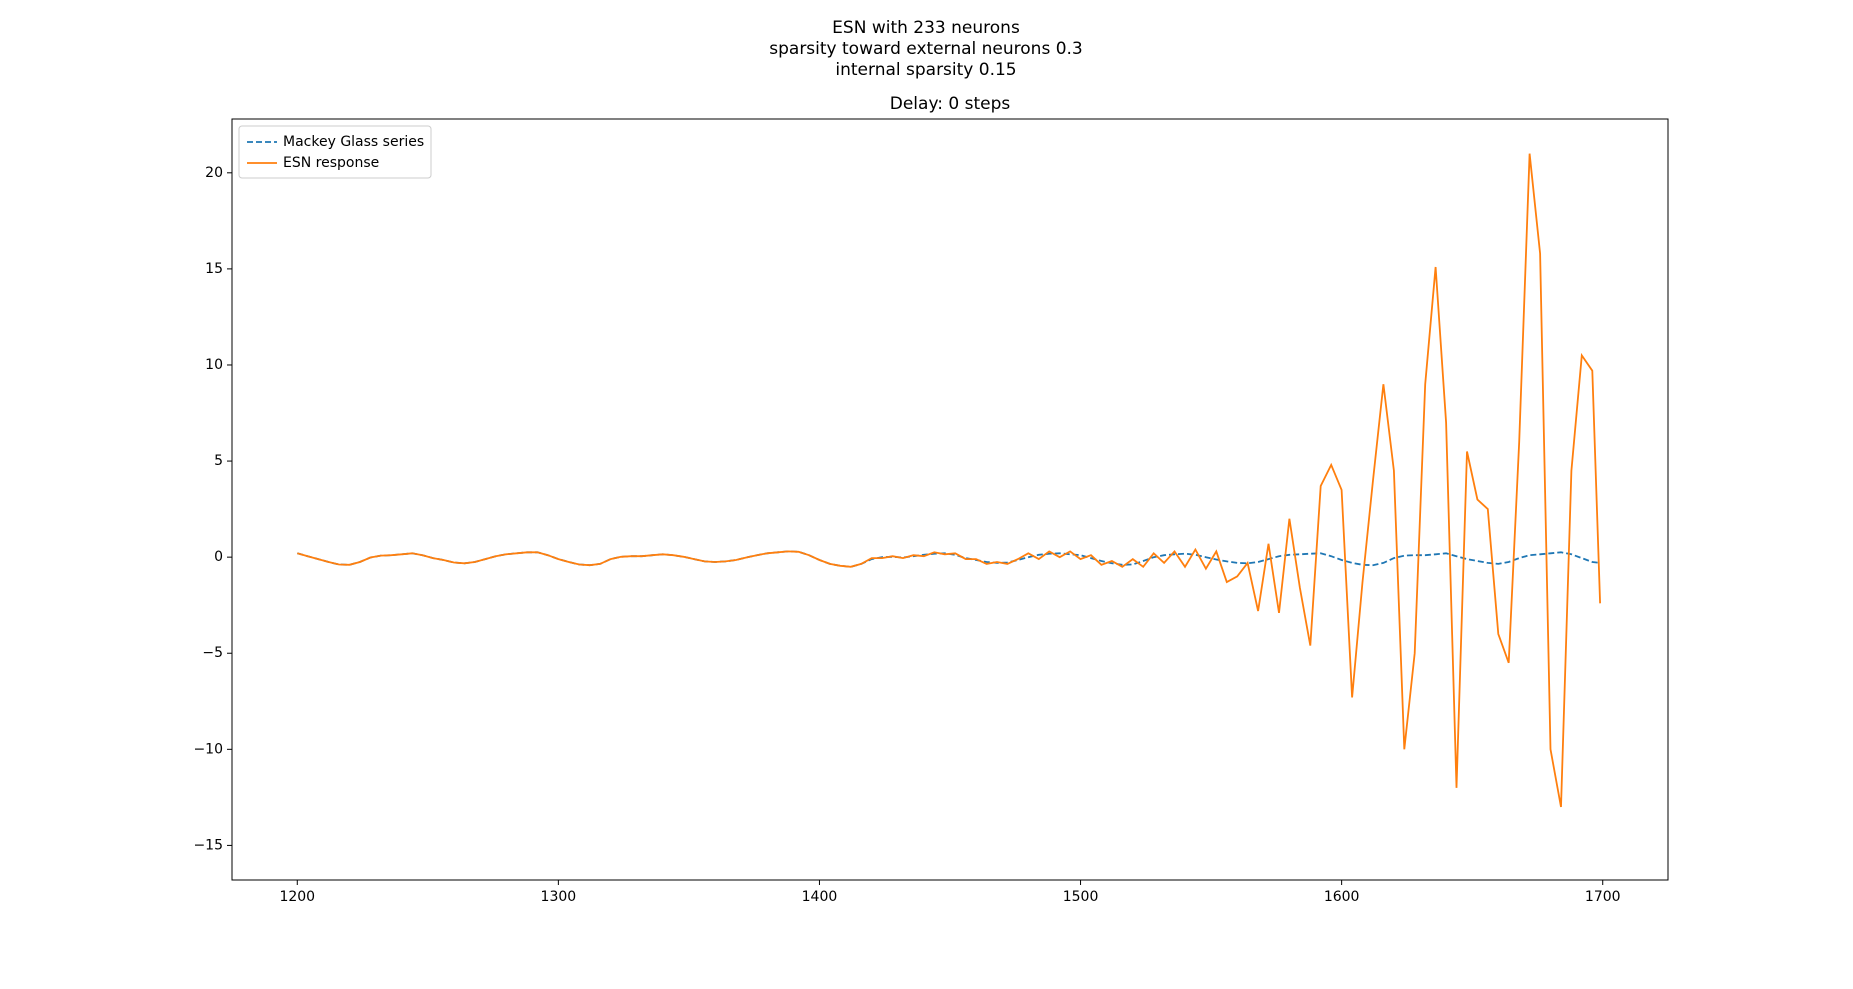 The height and width of the screenshot is (989, 1853). I want to click on x-tick-label: 1500, so click(1081, 897).